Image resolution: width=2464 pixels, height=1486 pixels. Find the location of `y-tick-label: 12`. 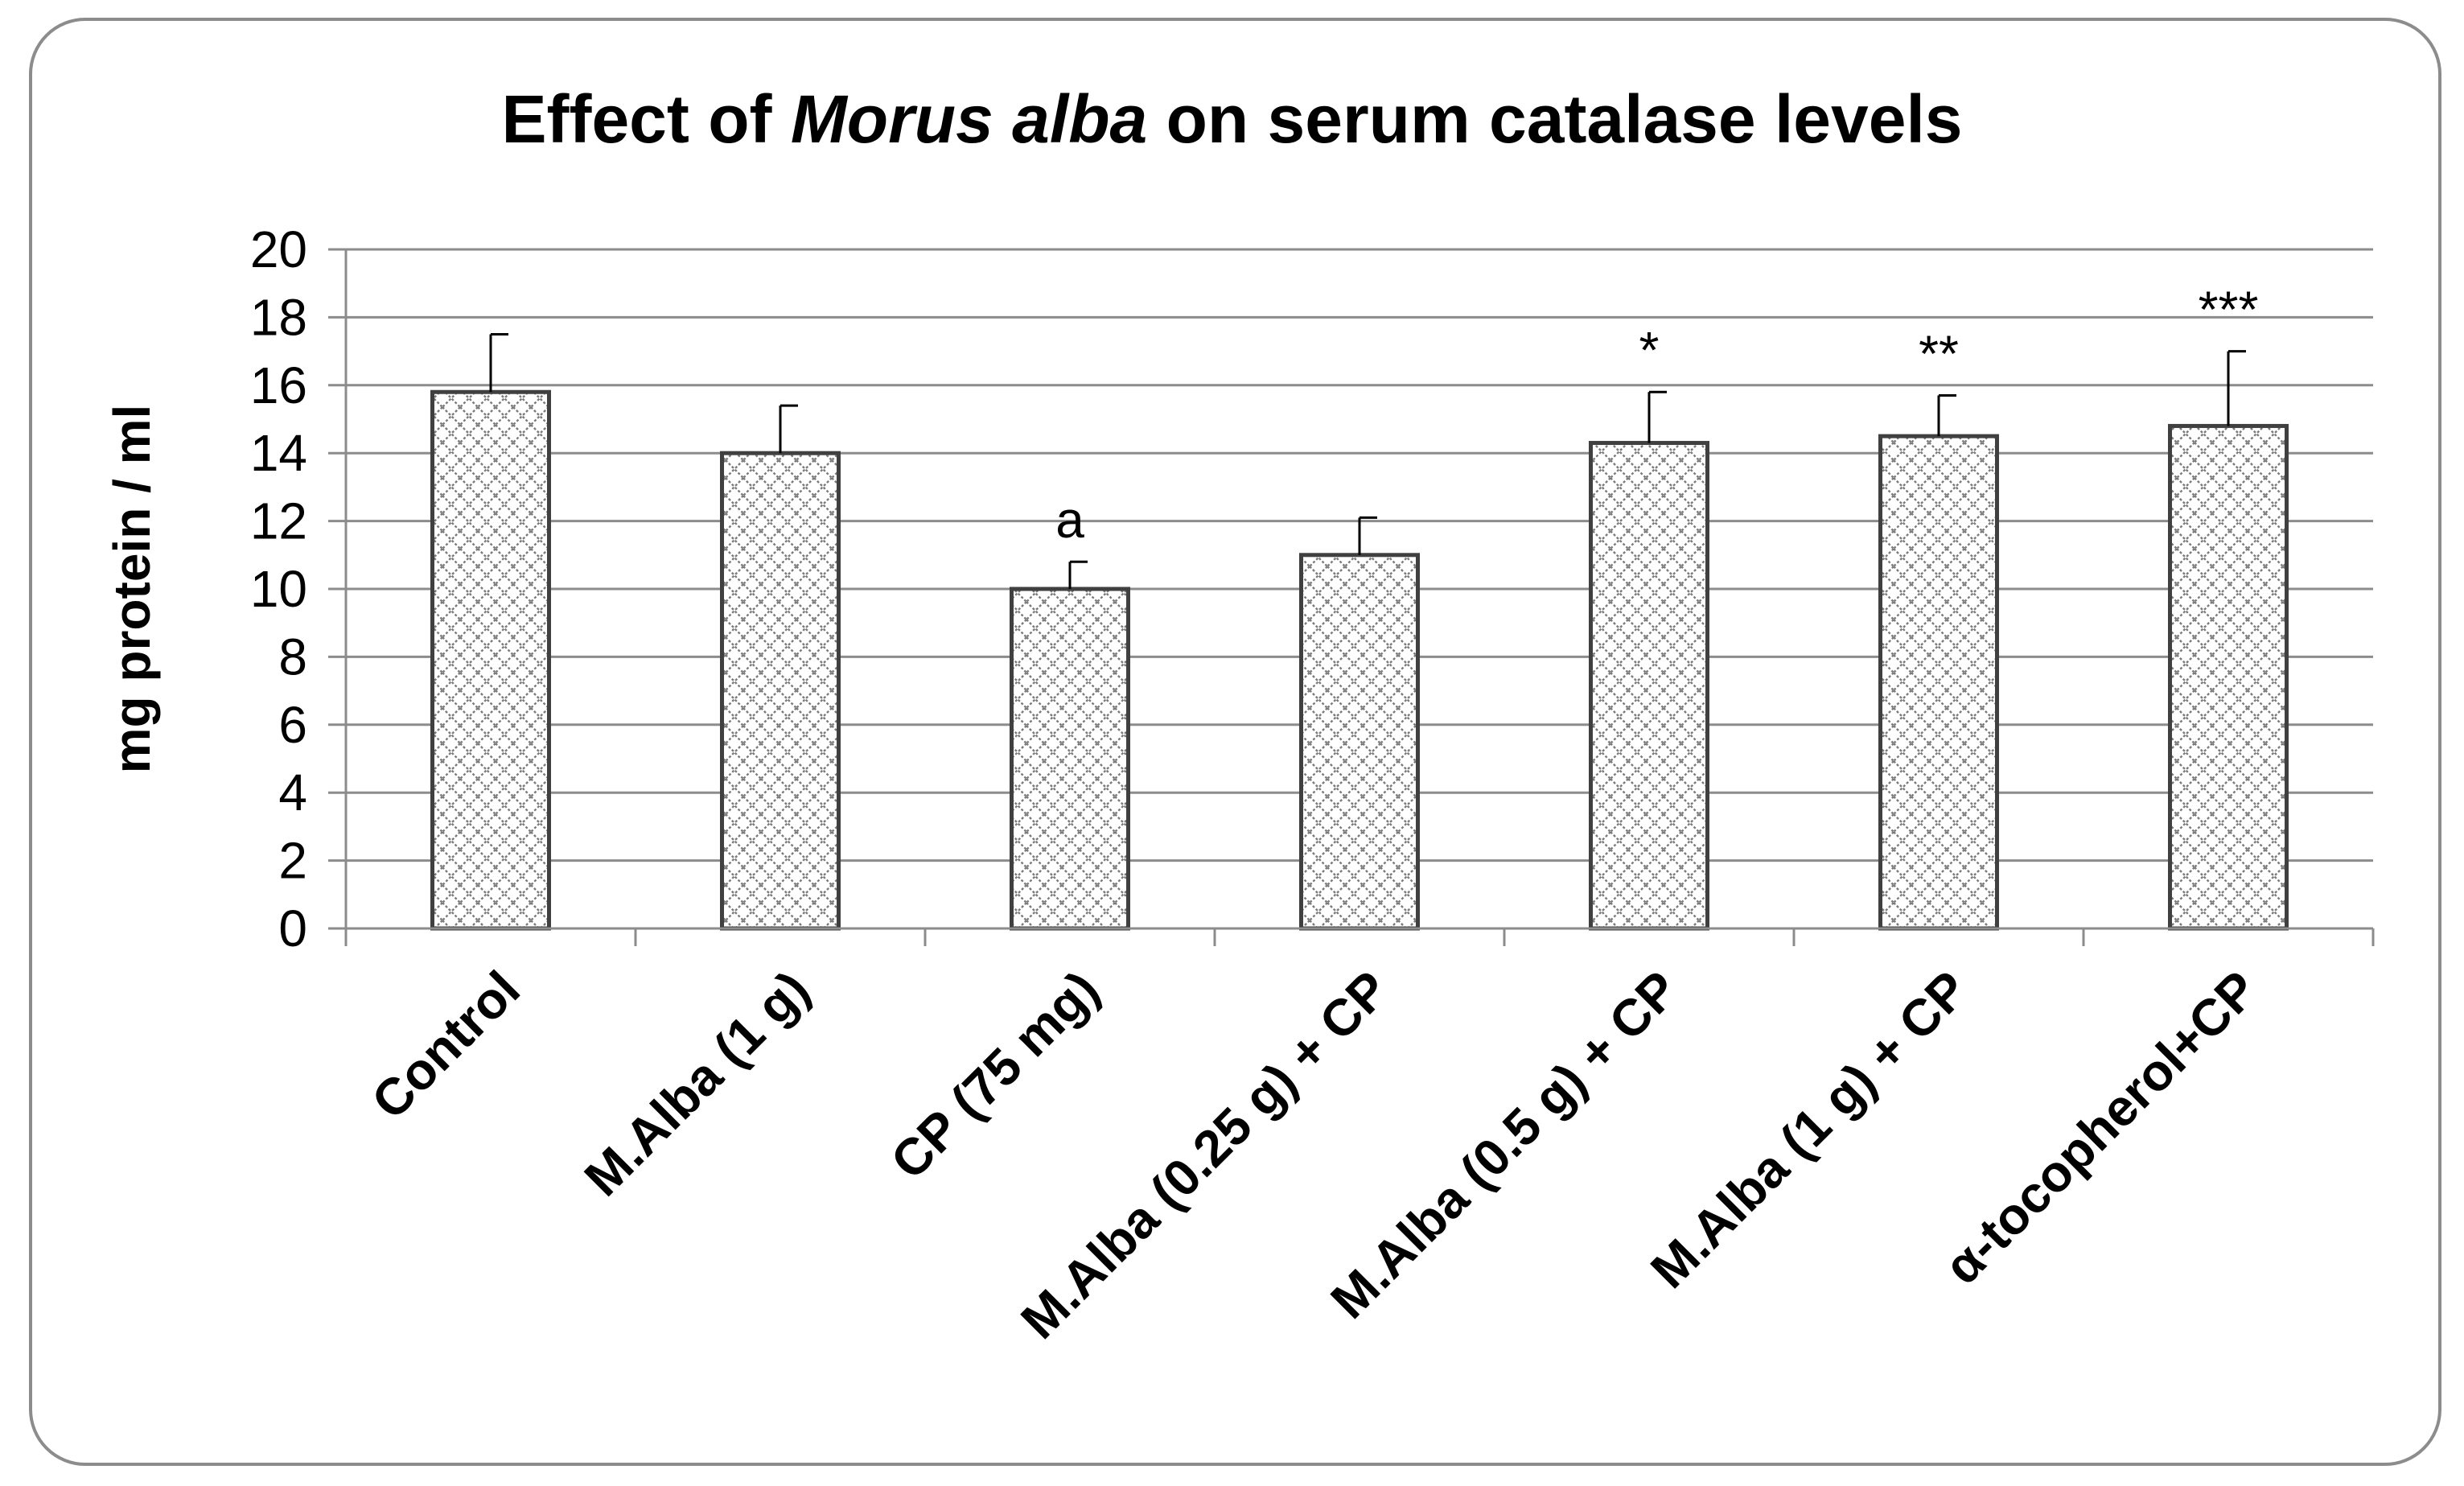

y-tick-label: 12 is located at coordinates (278, 521).